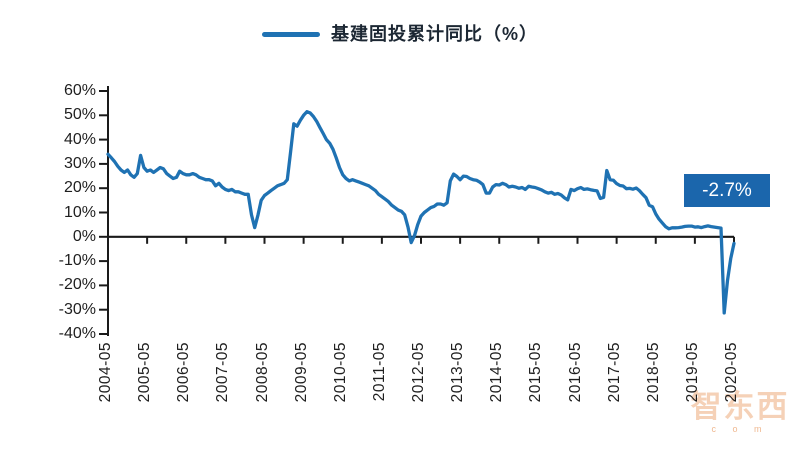 This screenshot has height=453, width=800. Describe the element at coordinates (77, 309) in the screenshot. I see `y-tick-label: -30%` at that location.